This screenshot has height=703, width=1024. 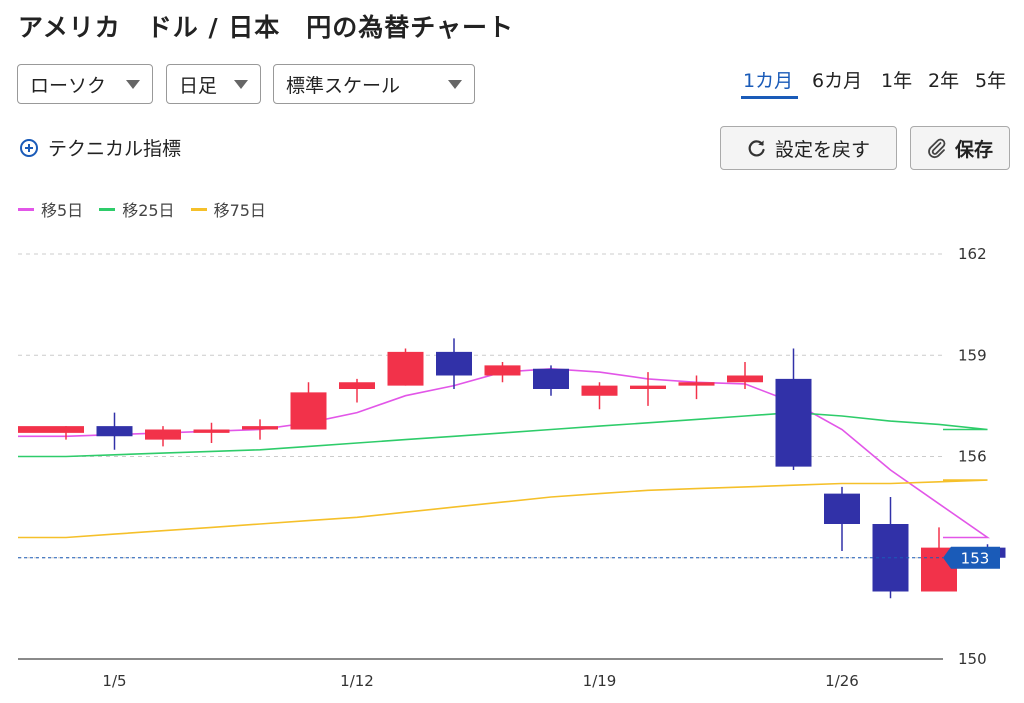 I want to click on y-tick-label: 162, so click(x=972, y=254).